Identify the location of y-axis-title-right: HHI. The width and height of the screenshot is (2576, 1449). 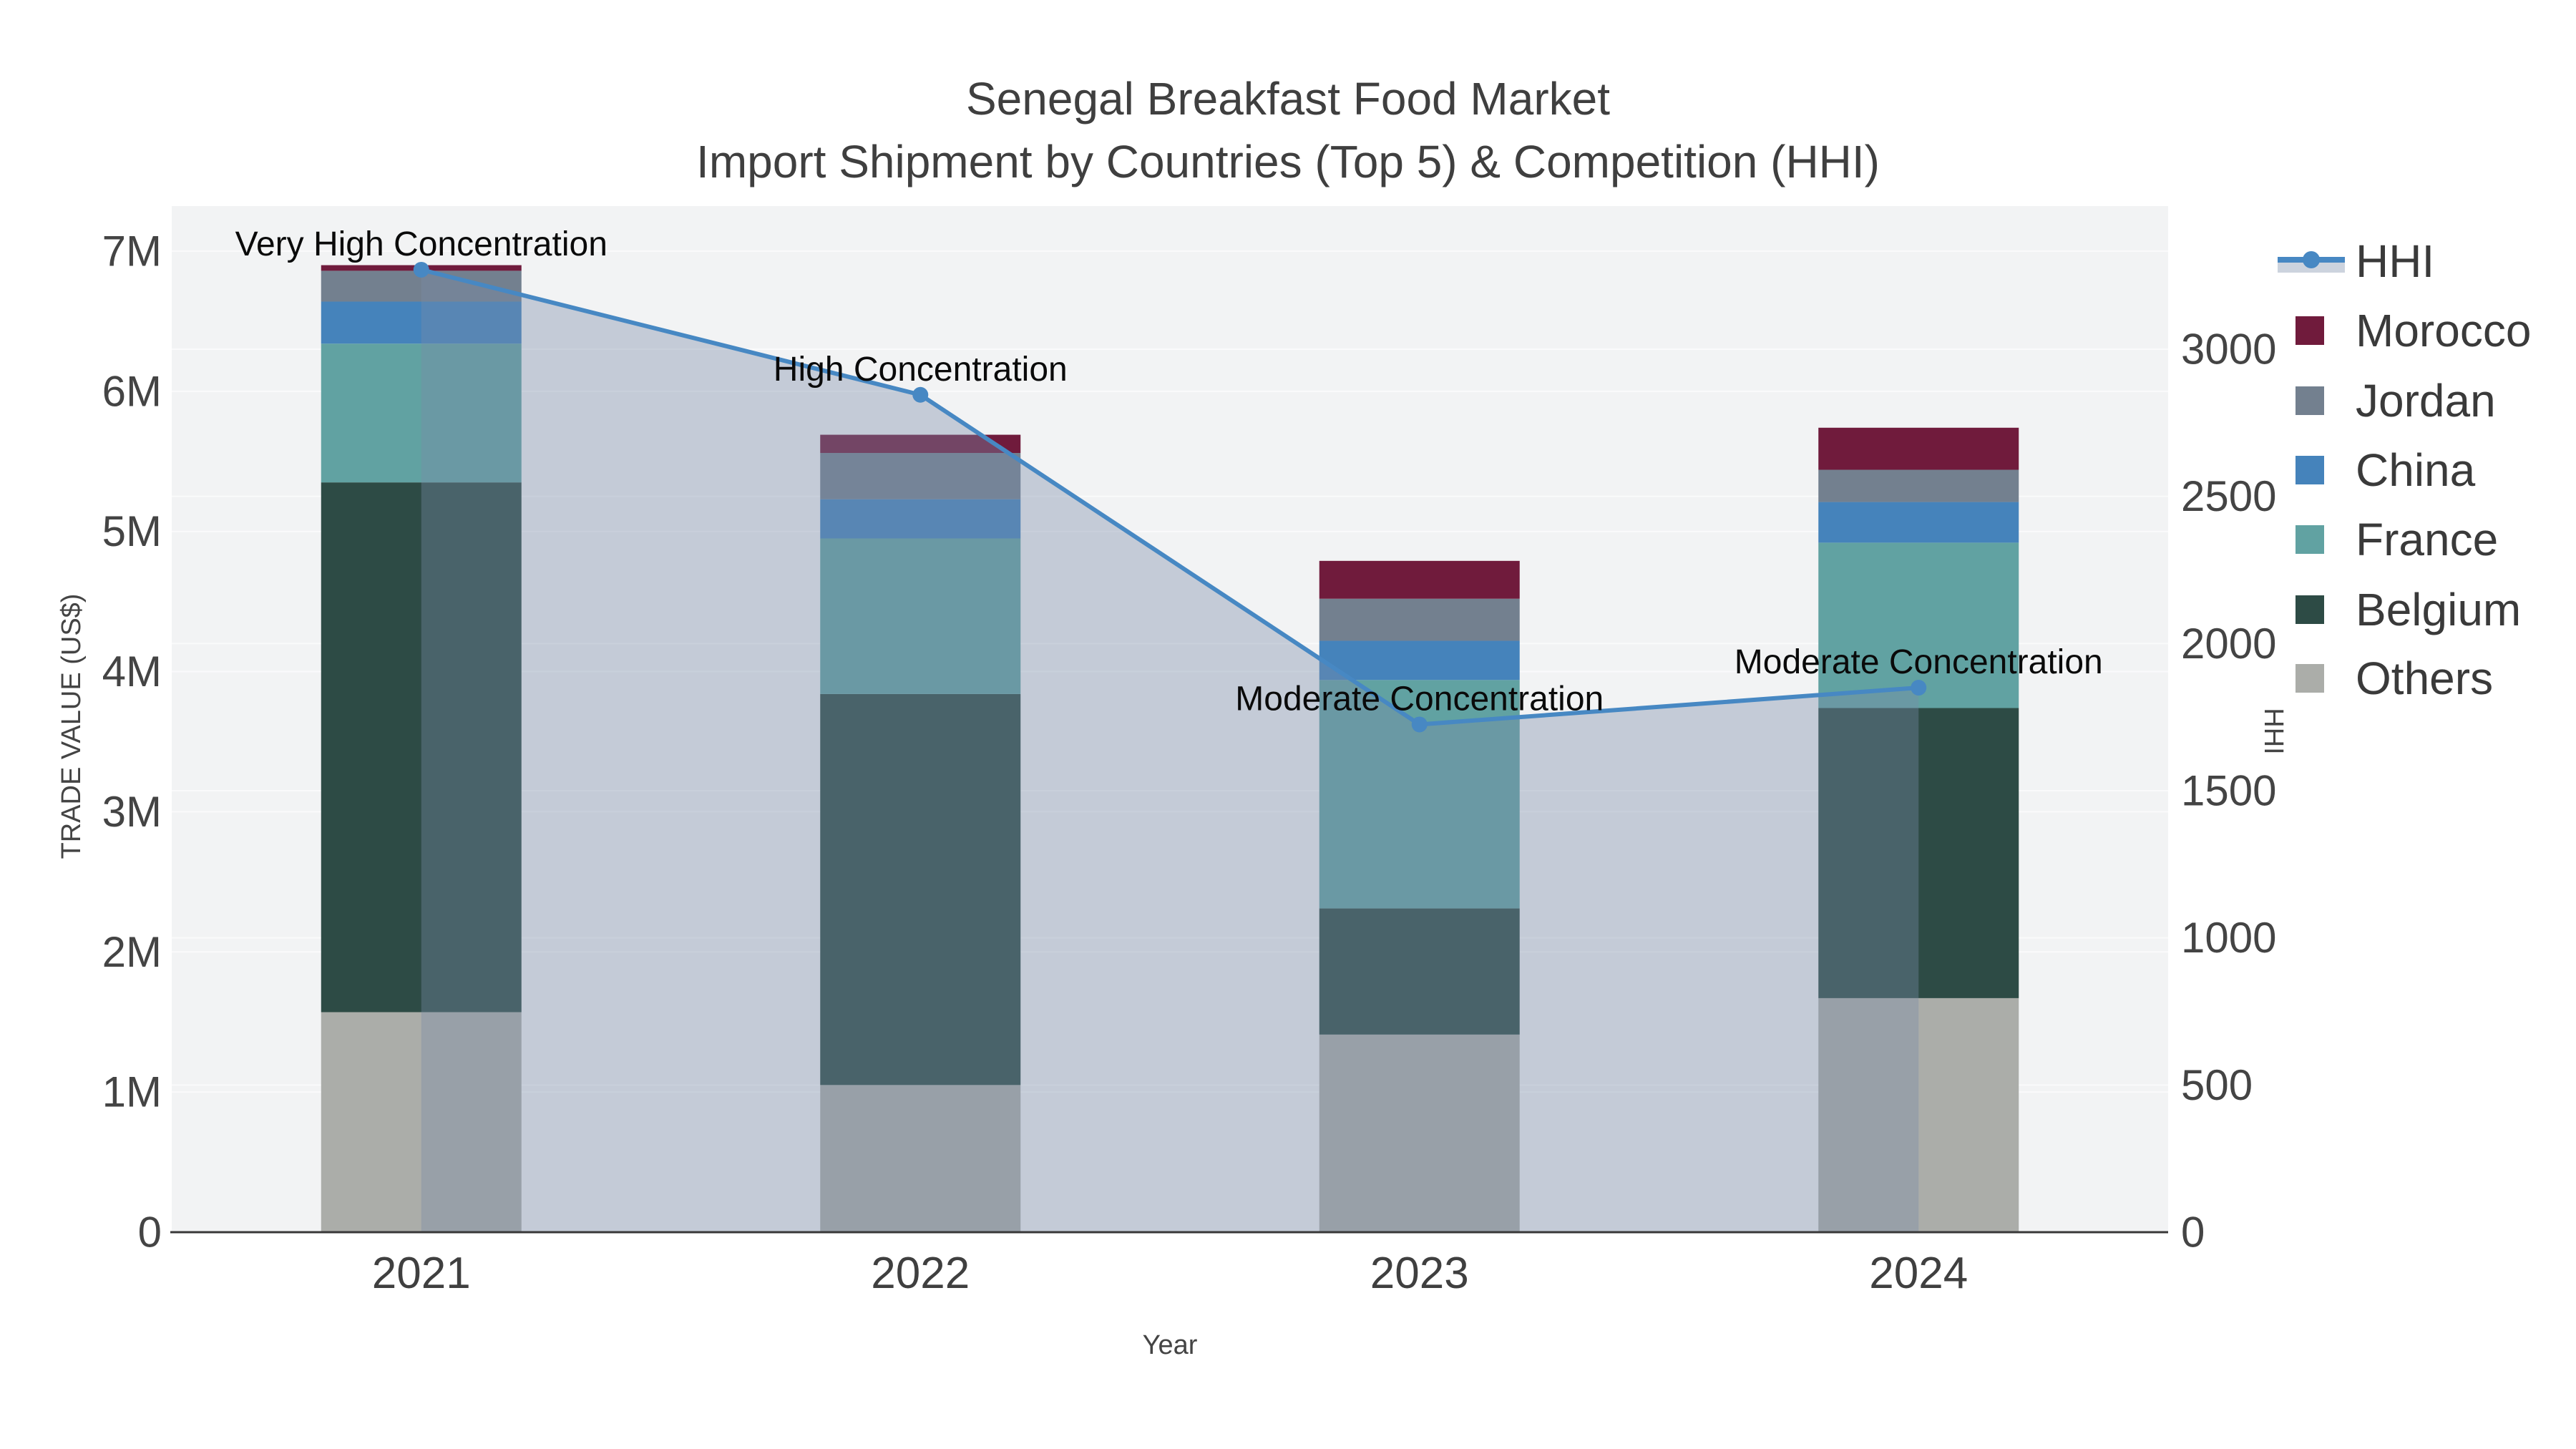
(2273, 731).